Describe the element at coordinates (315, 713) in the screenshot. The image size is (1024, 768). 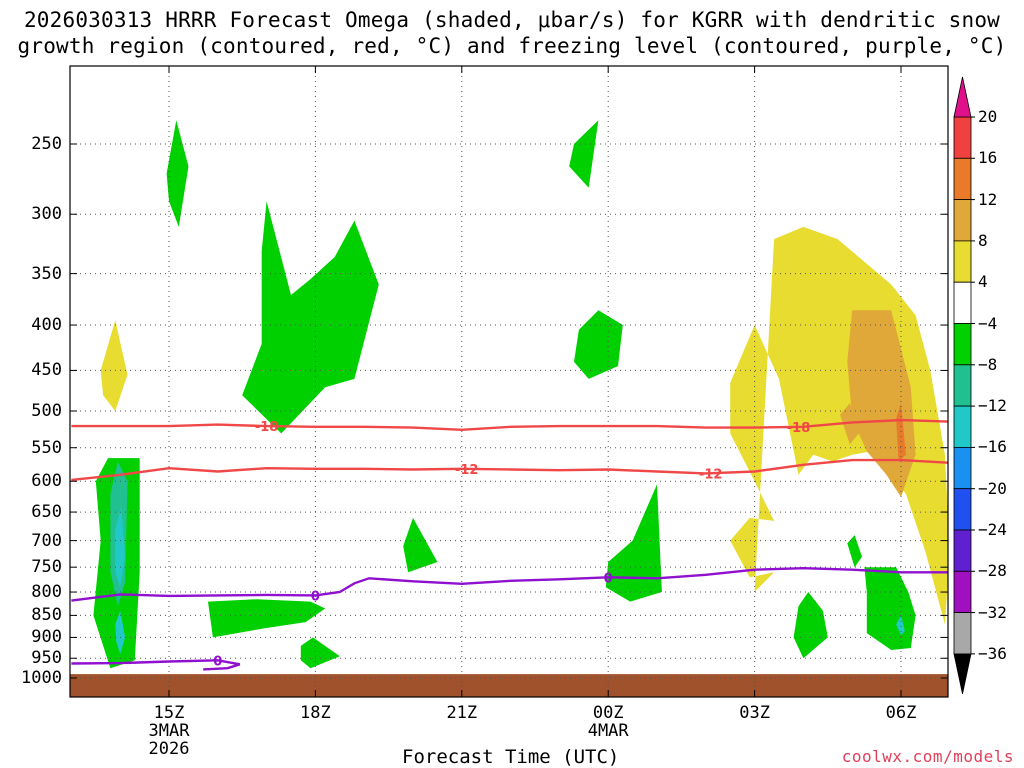
I see `time-label-18Z-line0: 18Z` at that location.